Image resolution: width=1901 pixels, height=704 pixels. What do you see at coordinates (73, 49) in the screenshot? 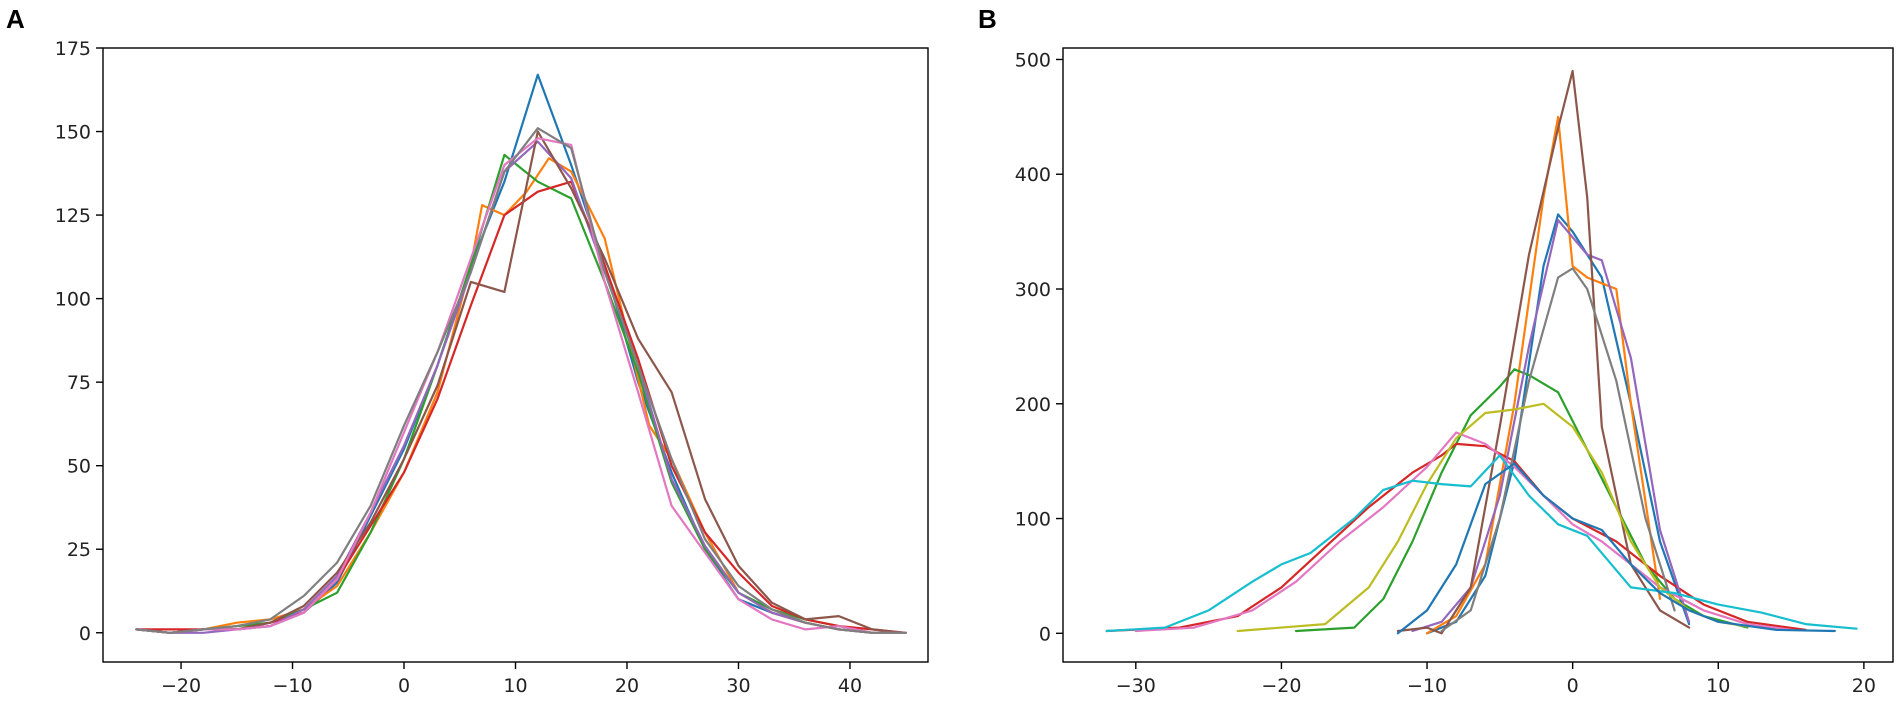
I see `y-tick-label-a: 175` at bounding box center [73, 49].